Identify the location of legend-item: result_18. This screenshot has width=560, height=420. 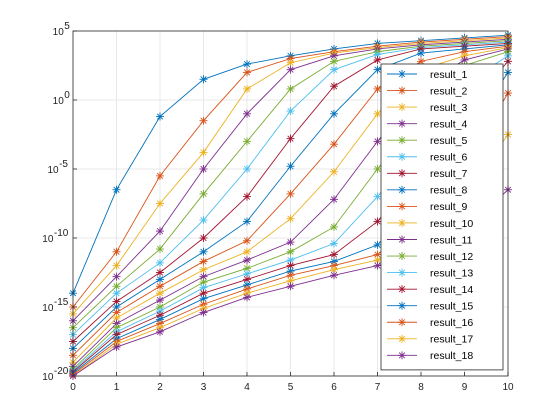
(430, 356).